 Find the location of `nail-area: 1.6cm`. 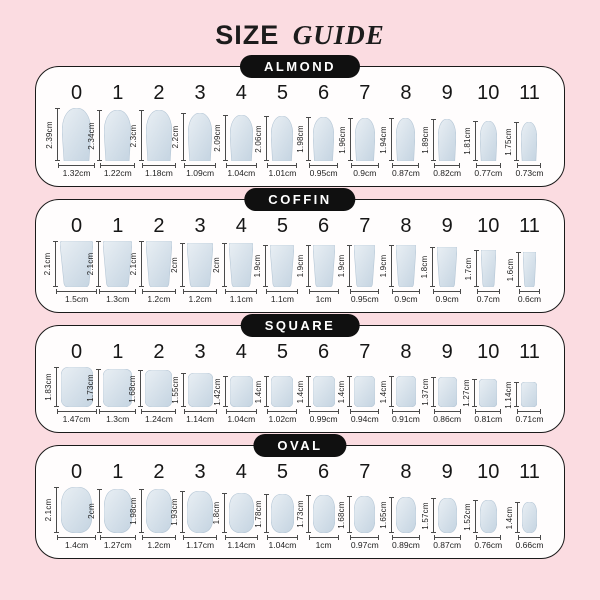

nail-area: 1.6cm is located at coordinates (521, 264).